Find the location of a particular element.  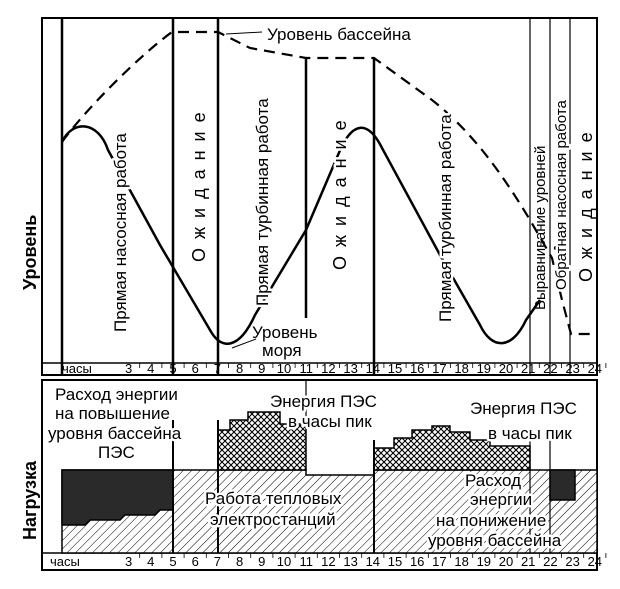

peak1-label-1: Энергия ПЭС is located at coordinates (323, 401).